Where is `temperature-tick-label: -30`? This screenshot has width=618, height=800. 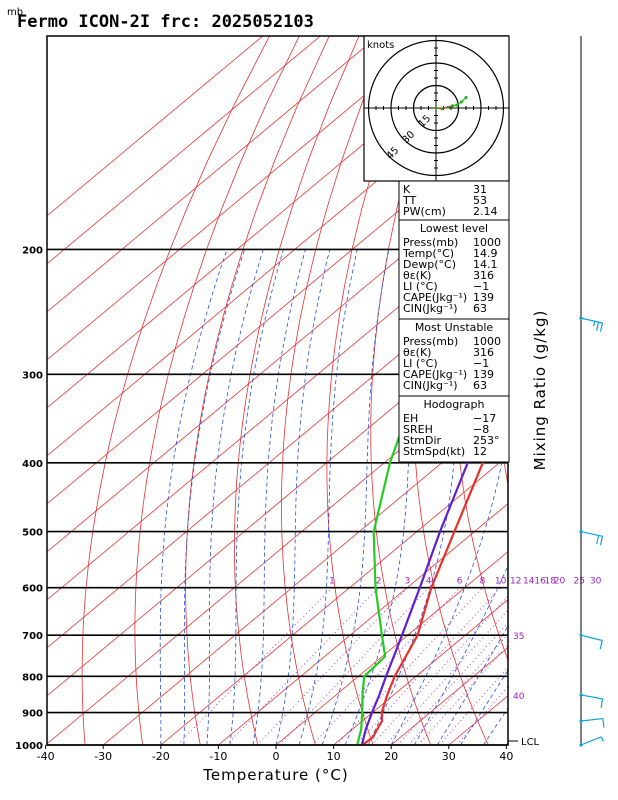
temperature-tick-label: -30 is located at coordinates (103, 756).